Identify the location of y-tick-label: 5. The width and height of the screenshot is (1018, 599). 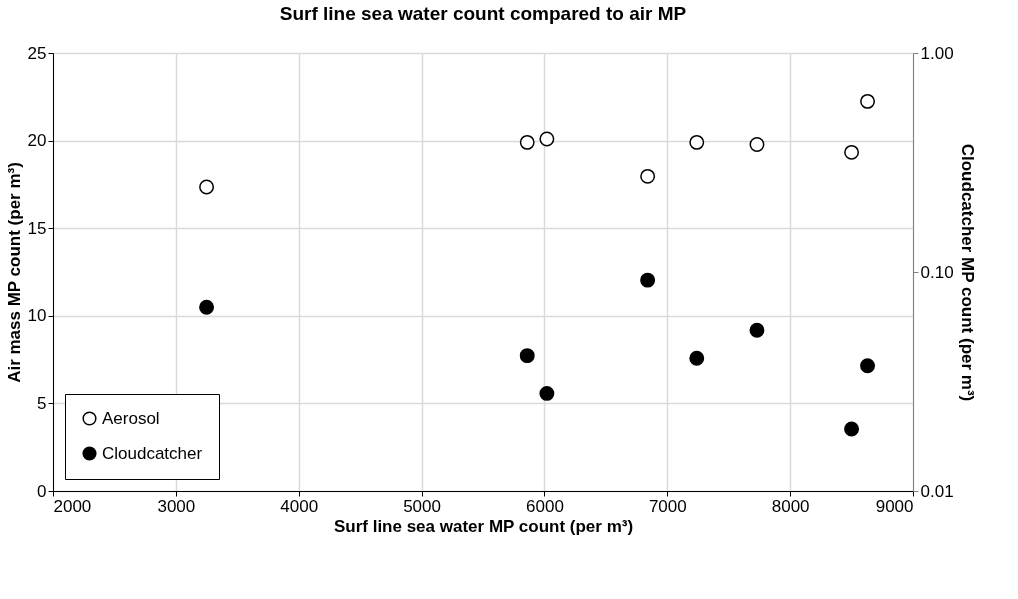
(42, 403).